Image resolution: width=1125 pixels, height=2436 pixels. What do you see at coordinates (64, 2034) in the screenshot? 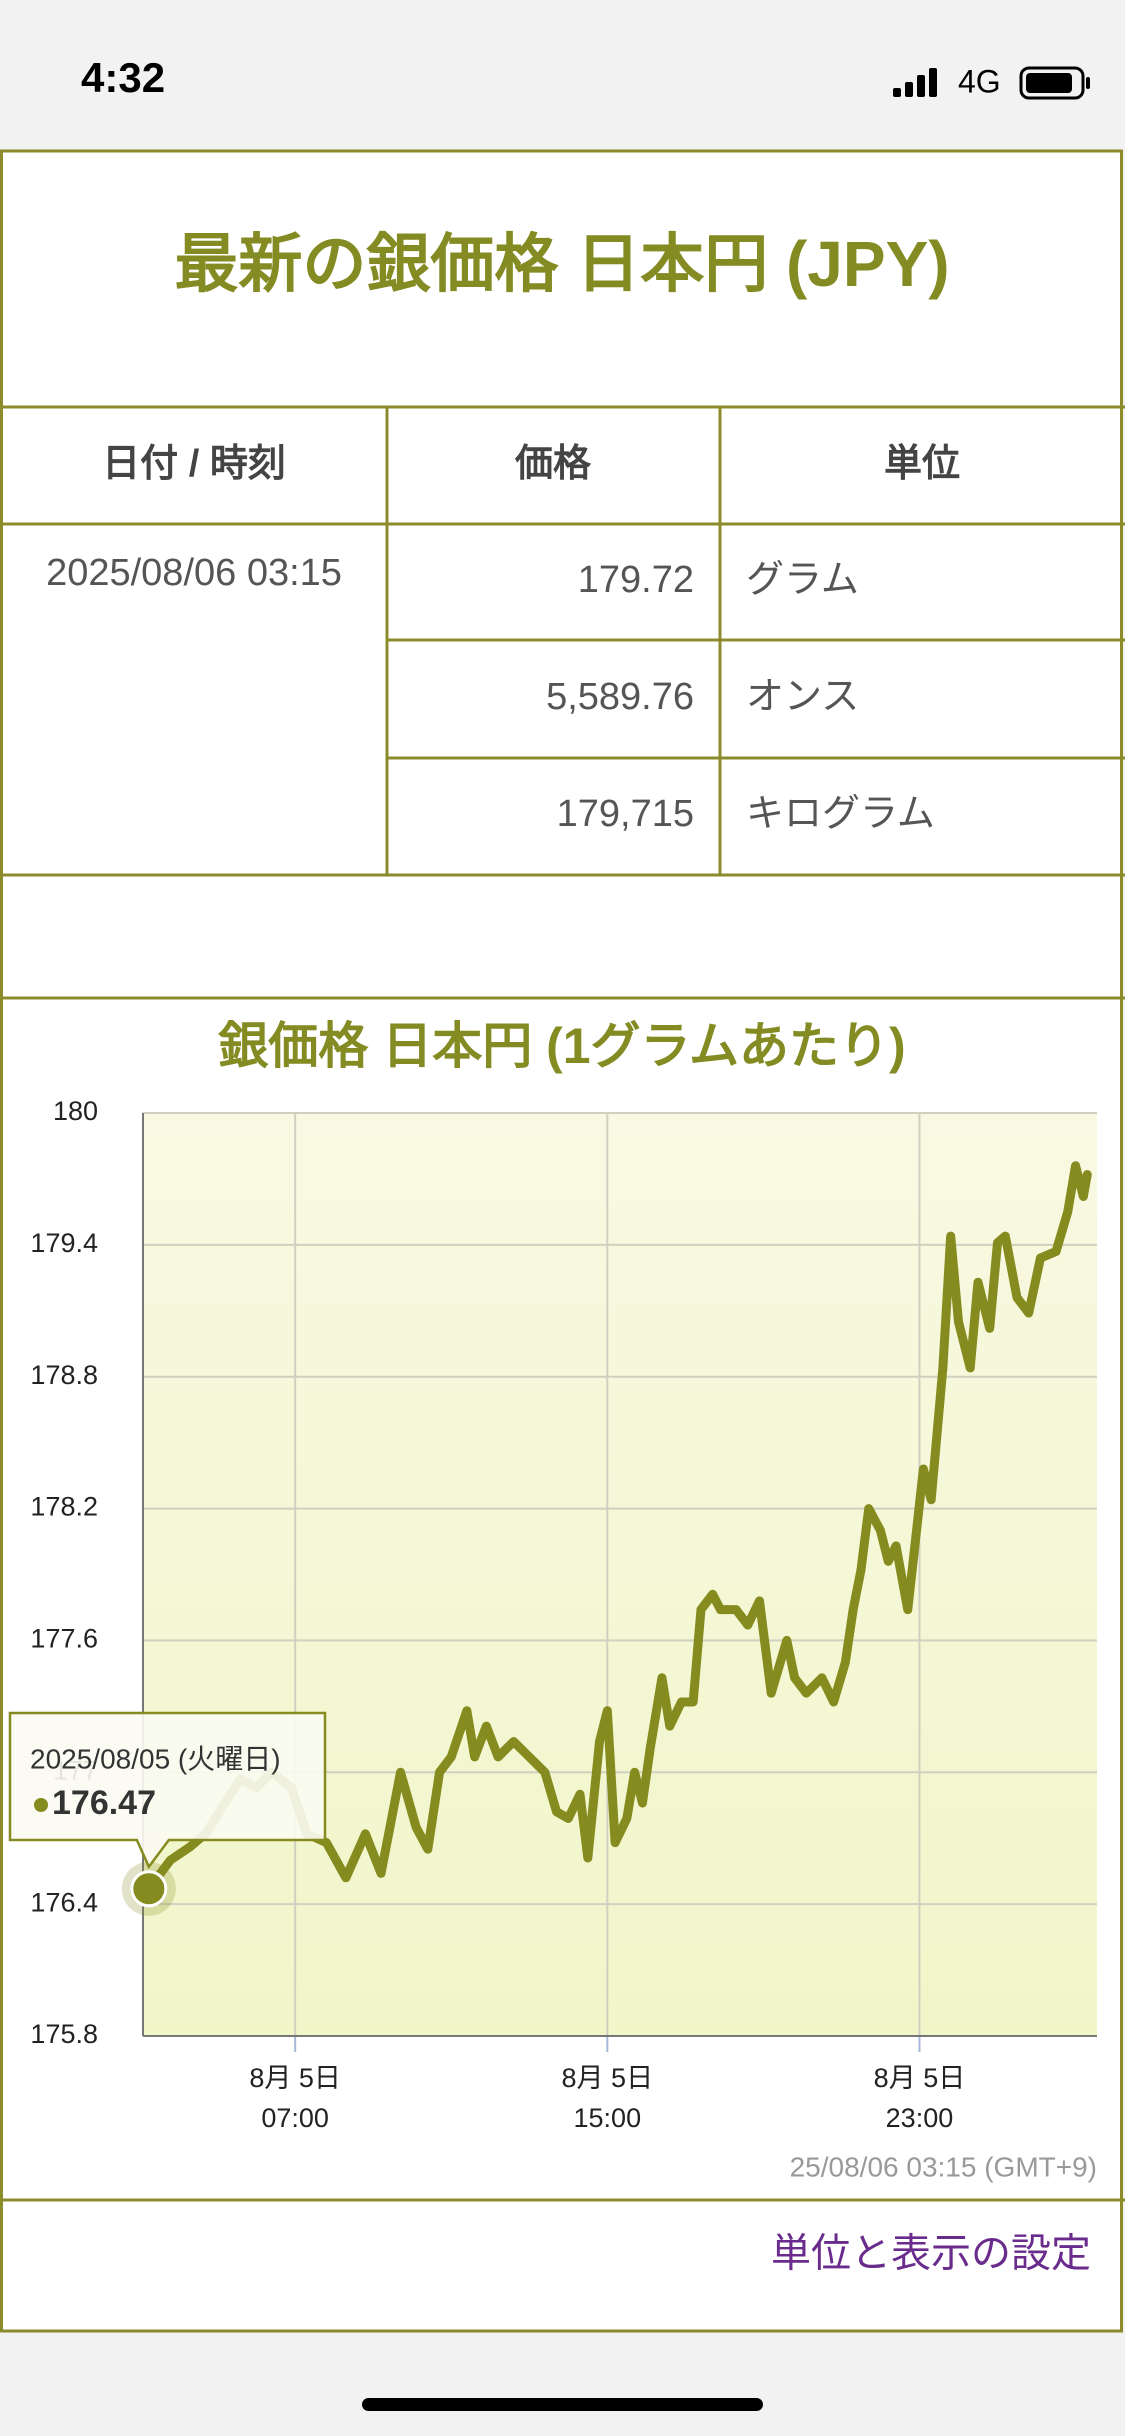
I see `y-tick-label: 175.8` at bounding box center [64, 2034].